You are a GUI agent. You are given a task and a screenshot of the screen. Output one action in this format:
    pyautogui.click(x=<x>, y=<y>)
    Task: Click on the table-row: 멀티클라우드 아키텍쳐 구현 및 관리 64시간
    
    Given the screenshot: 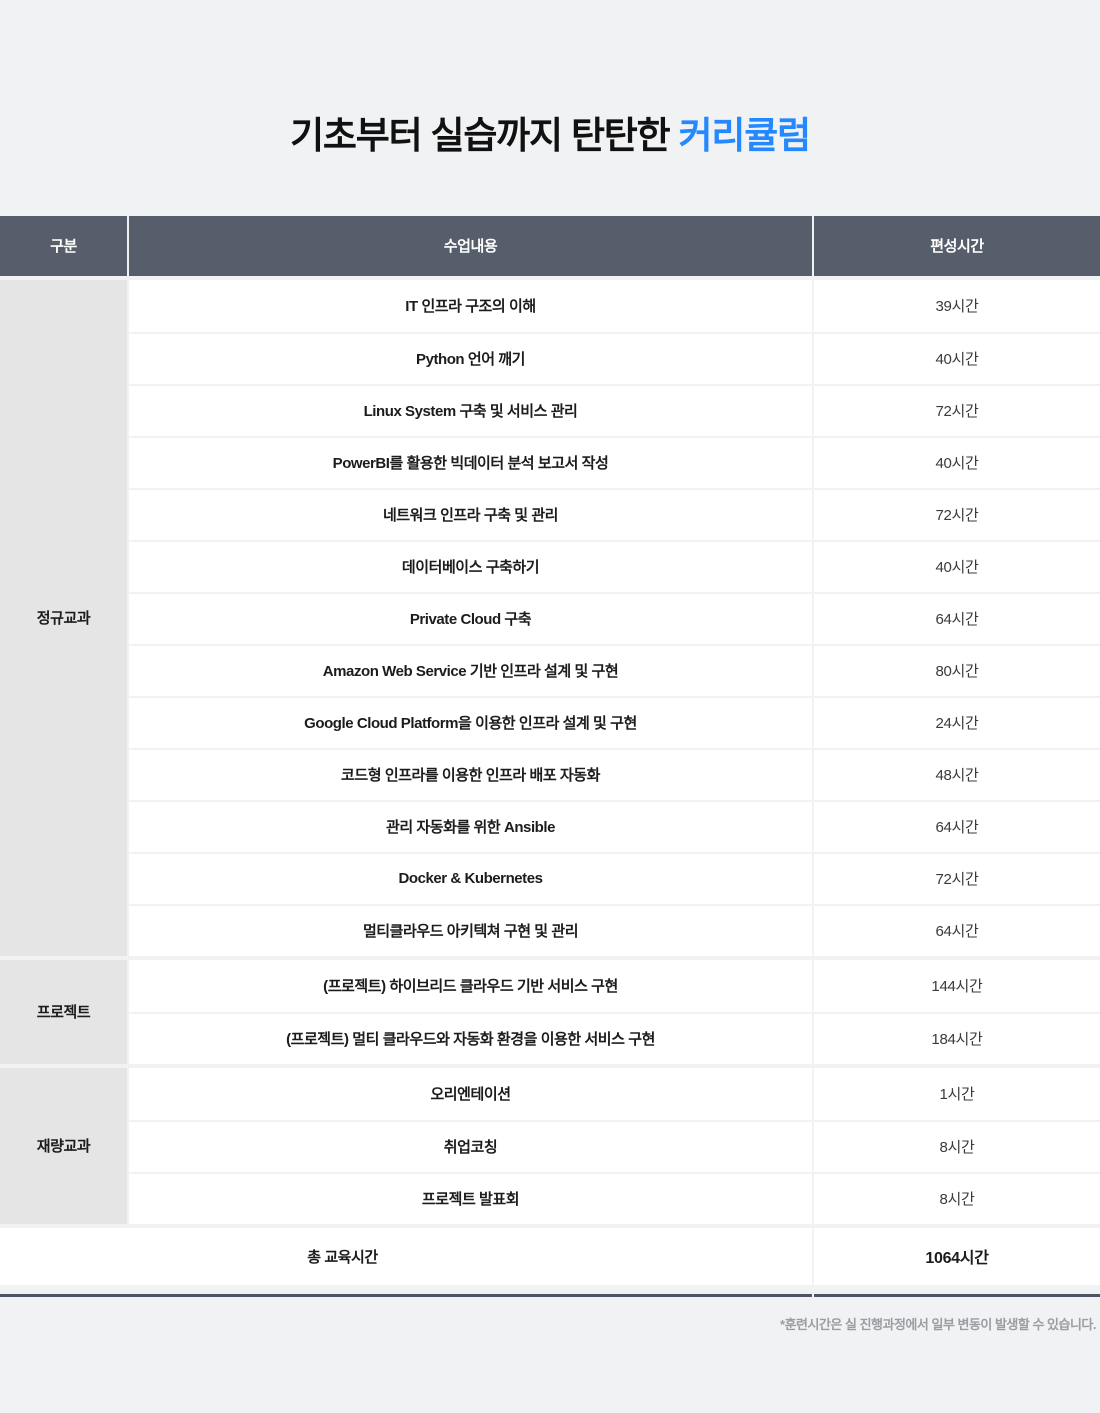 What is the action you would take?
    pyautogui.click(x=614, y=929)
    